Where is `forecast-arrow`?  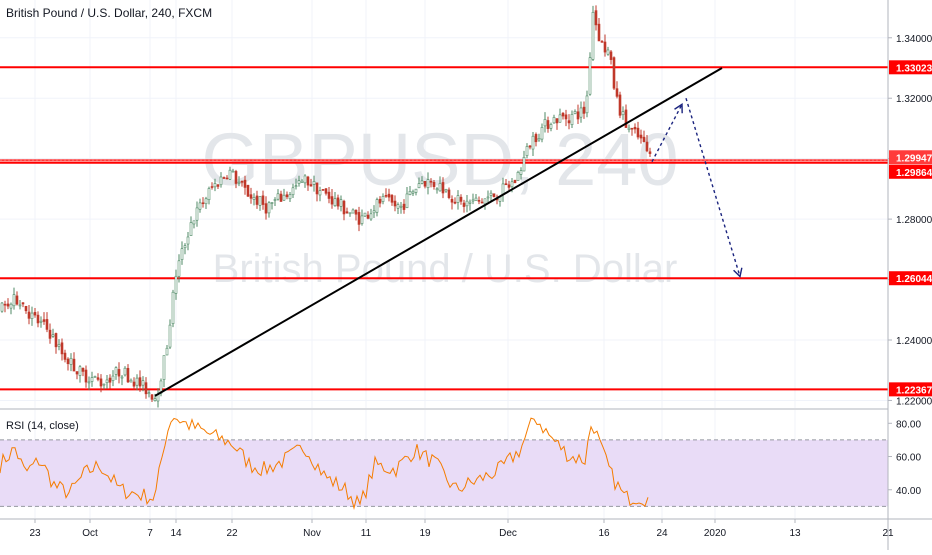 forecast-arrow is located at coordinates (697, 188).